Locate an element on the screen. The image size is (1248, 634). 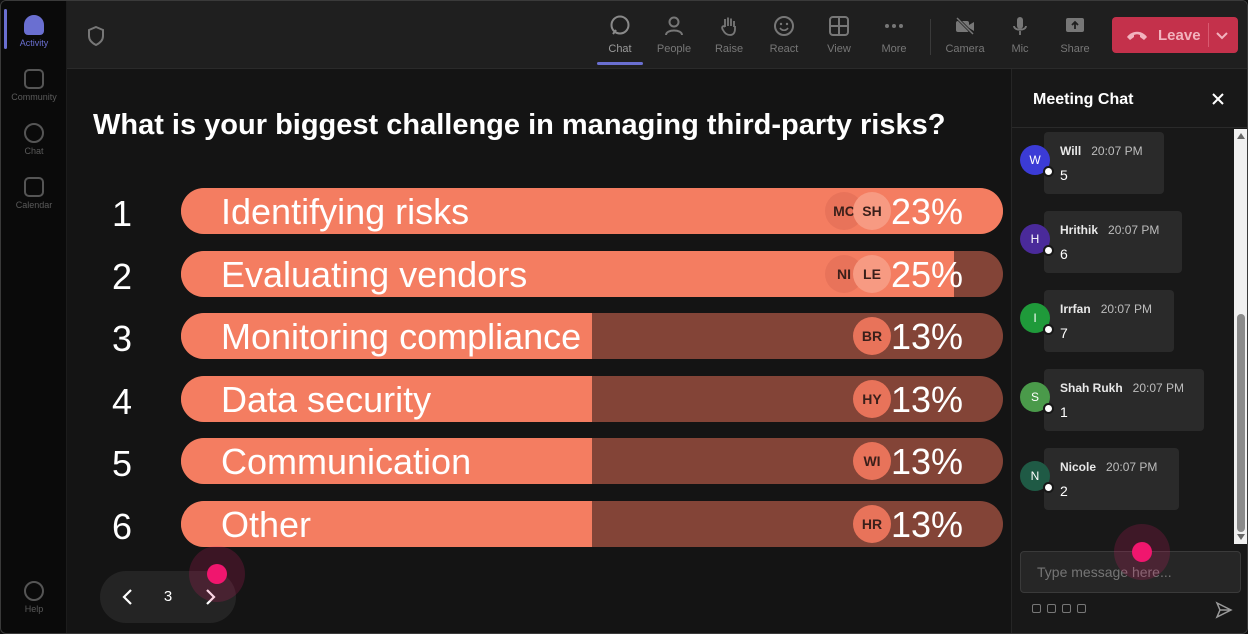
raise-hand-button: Raise is located at coordinates (729, 36).